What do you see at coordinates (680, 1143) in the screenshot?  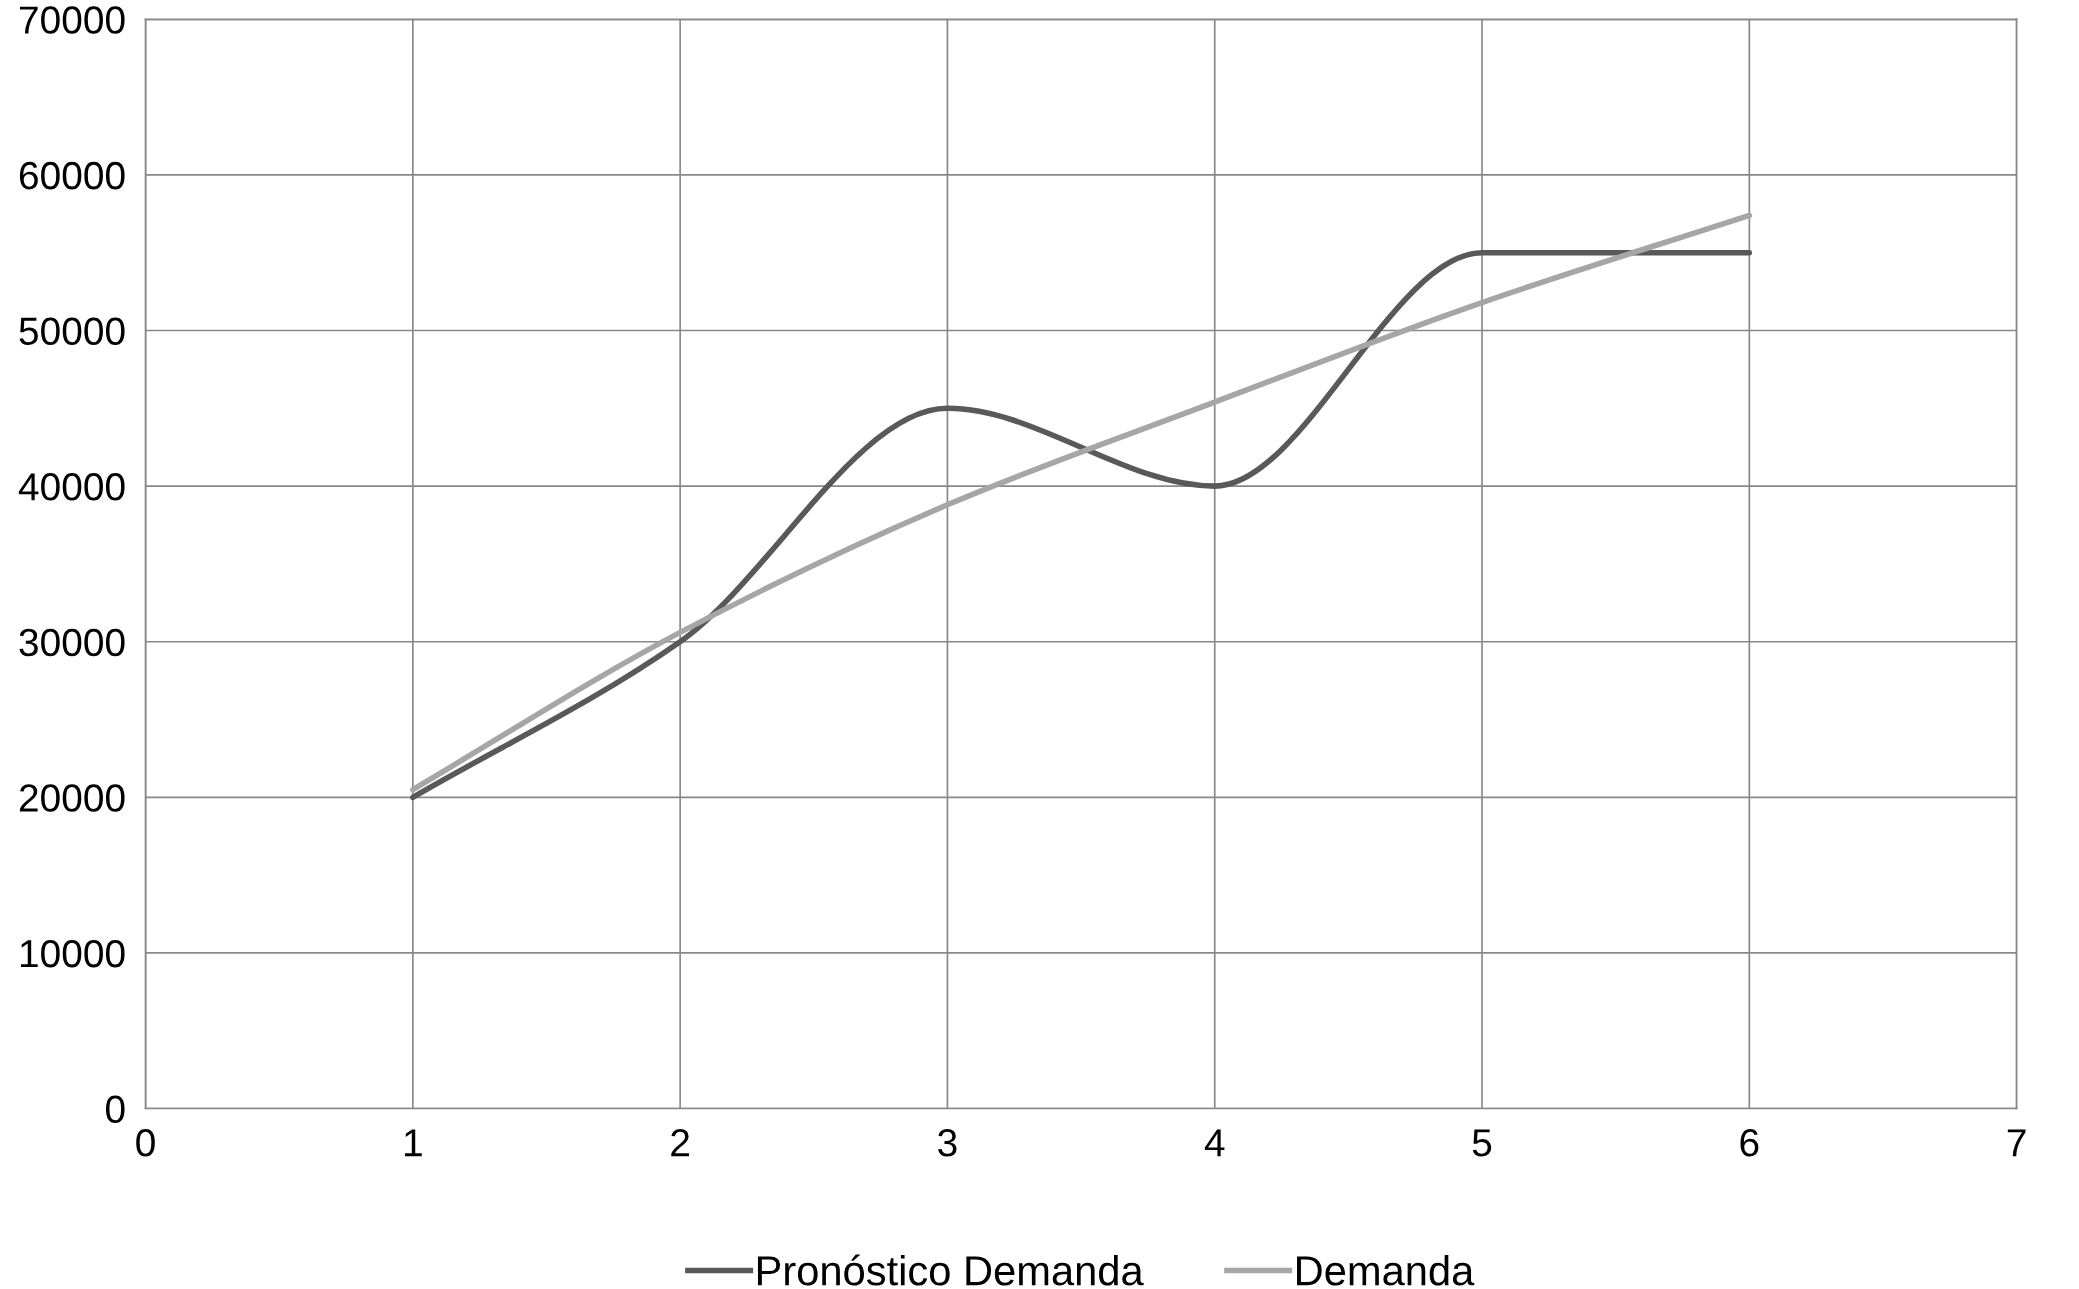 I see `x-tick-label: 2` at bounding box center [680, 1143].